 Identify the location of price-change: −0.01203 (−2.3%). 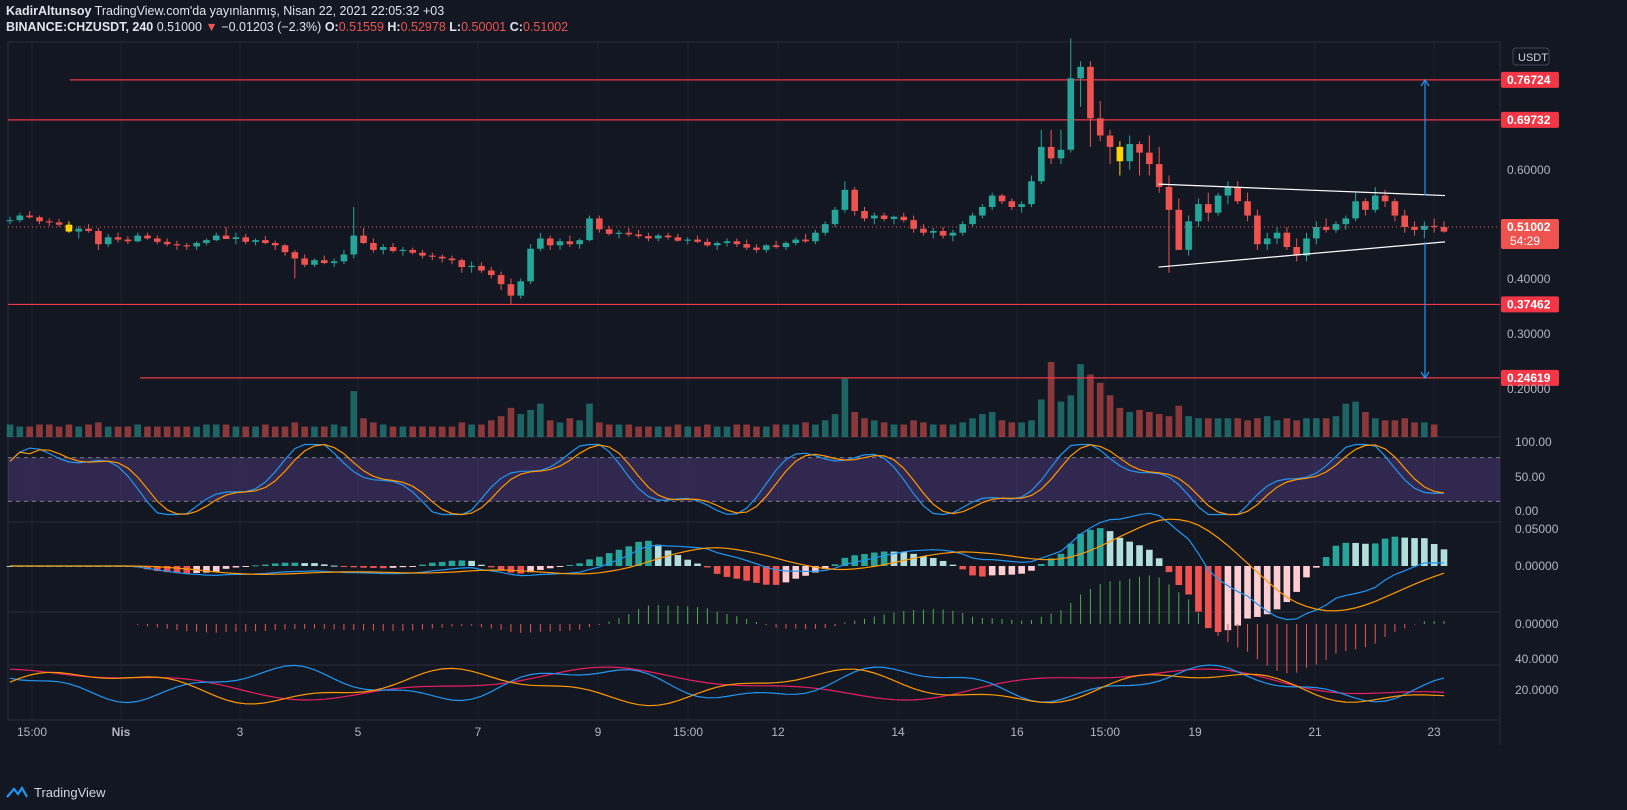
(271, 27).